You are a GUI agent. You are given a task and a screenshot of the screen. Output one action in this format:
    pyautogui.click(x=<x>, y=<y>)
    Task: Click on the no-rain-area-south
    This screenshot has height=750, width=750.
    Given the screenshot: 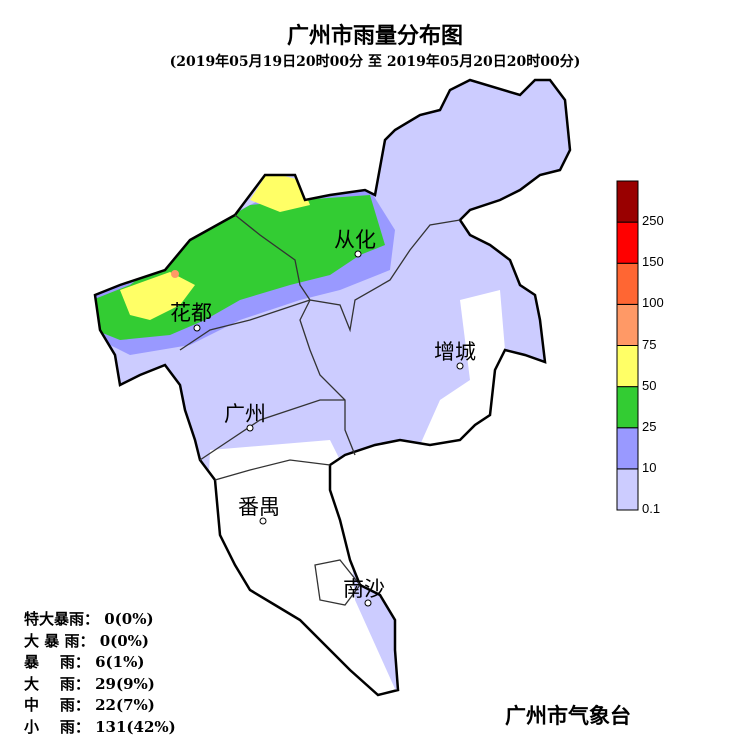 What is the action you would take?
    pyautogui.click(x=300, y=567)
    